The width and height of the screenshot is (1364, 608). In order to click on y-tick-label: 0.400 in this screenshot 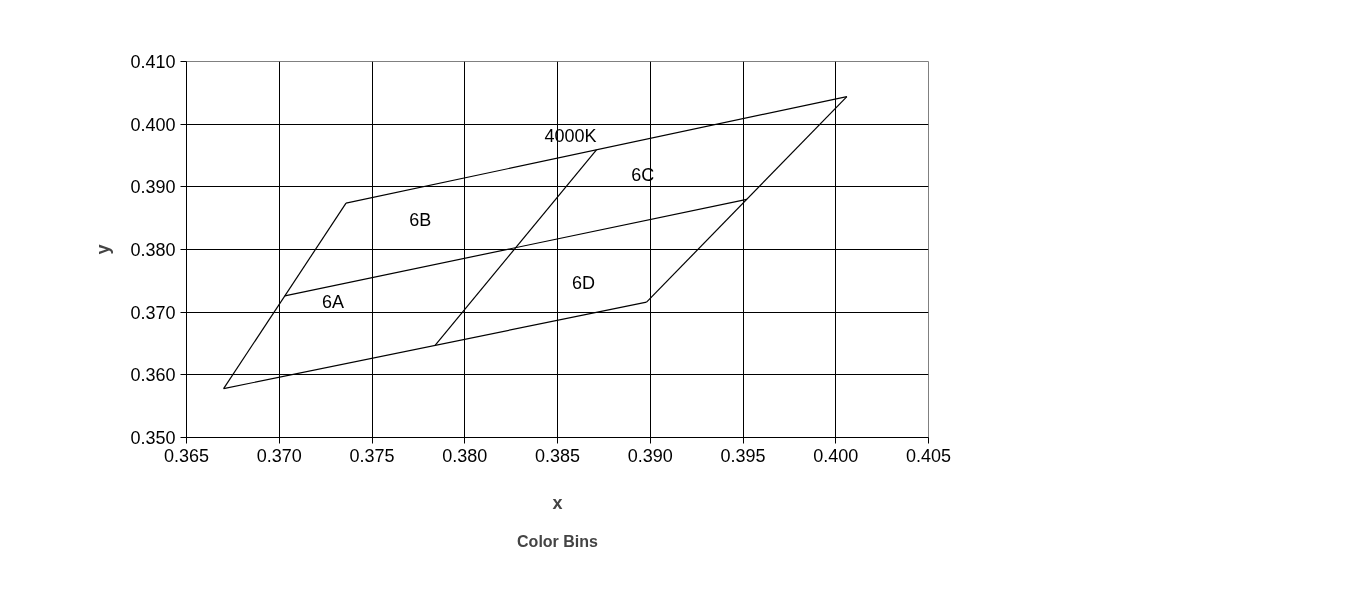, I will do `click(153, 124)`.